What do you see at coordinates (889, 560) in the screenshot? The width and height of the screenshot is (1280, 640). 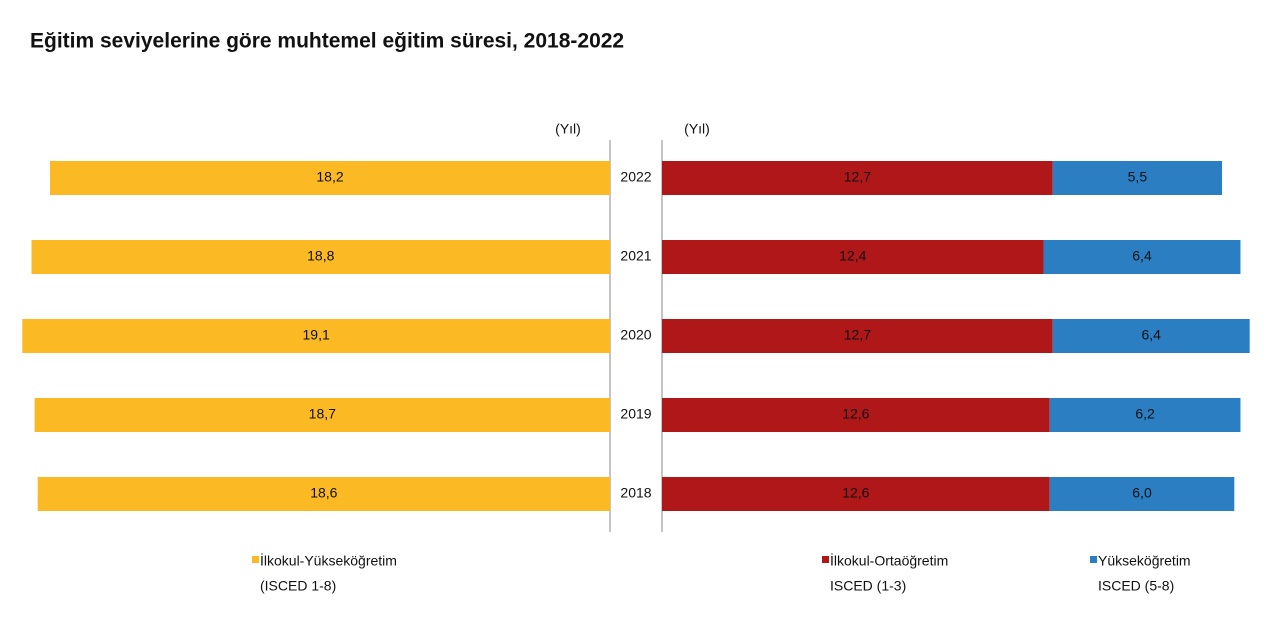 I see `legend-label: İlkokul-Ortaöğretim` at bounding box center [889, 560].